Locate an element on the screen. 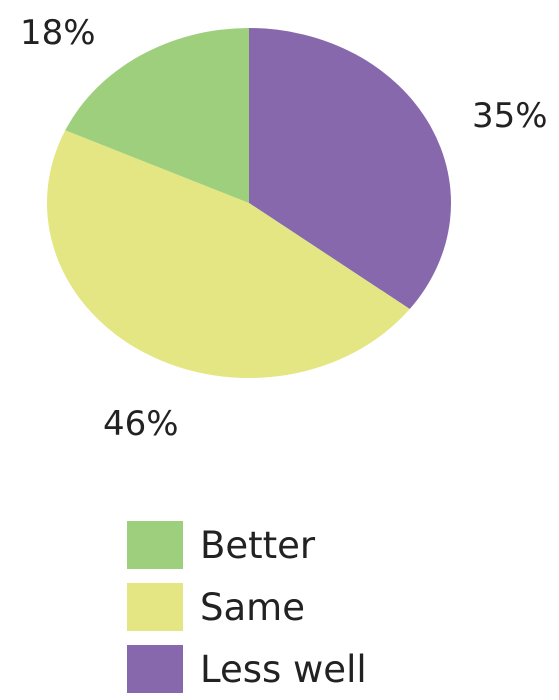 This screenshot has width=559, height=700. legend-swatch-better is located at coordinates (155, 545).